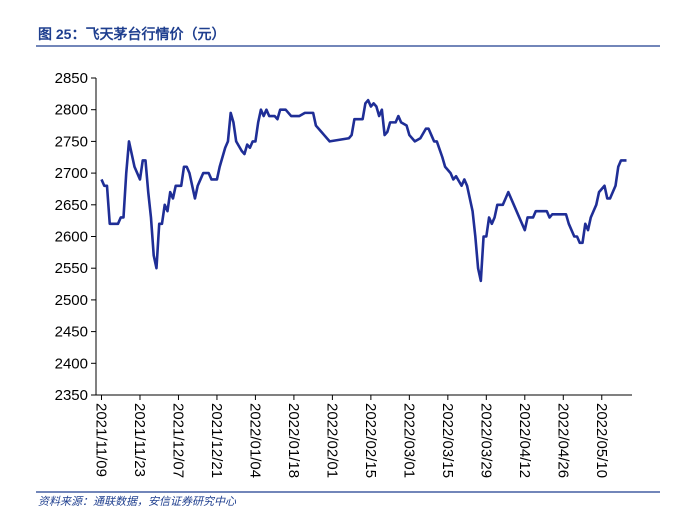  Describe the element at coordinates (71, 268) in the screenshot. I see `y-tick-label: 2550` at that location.